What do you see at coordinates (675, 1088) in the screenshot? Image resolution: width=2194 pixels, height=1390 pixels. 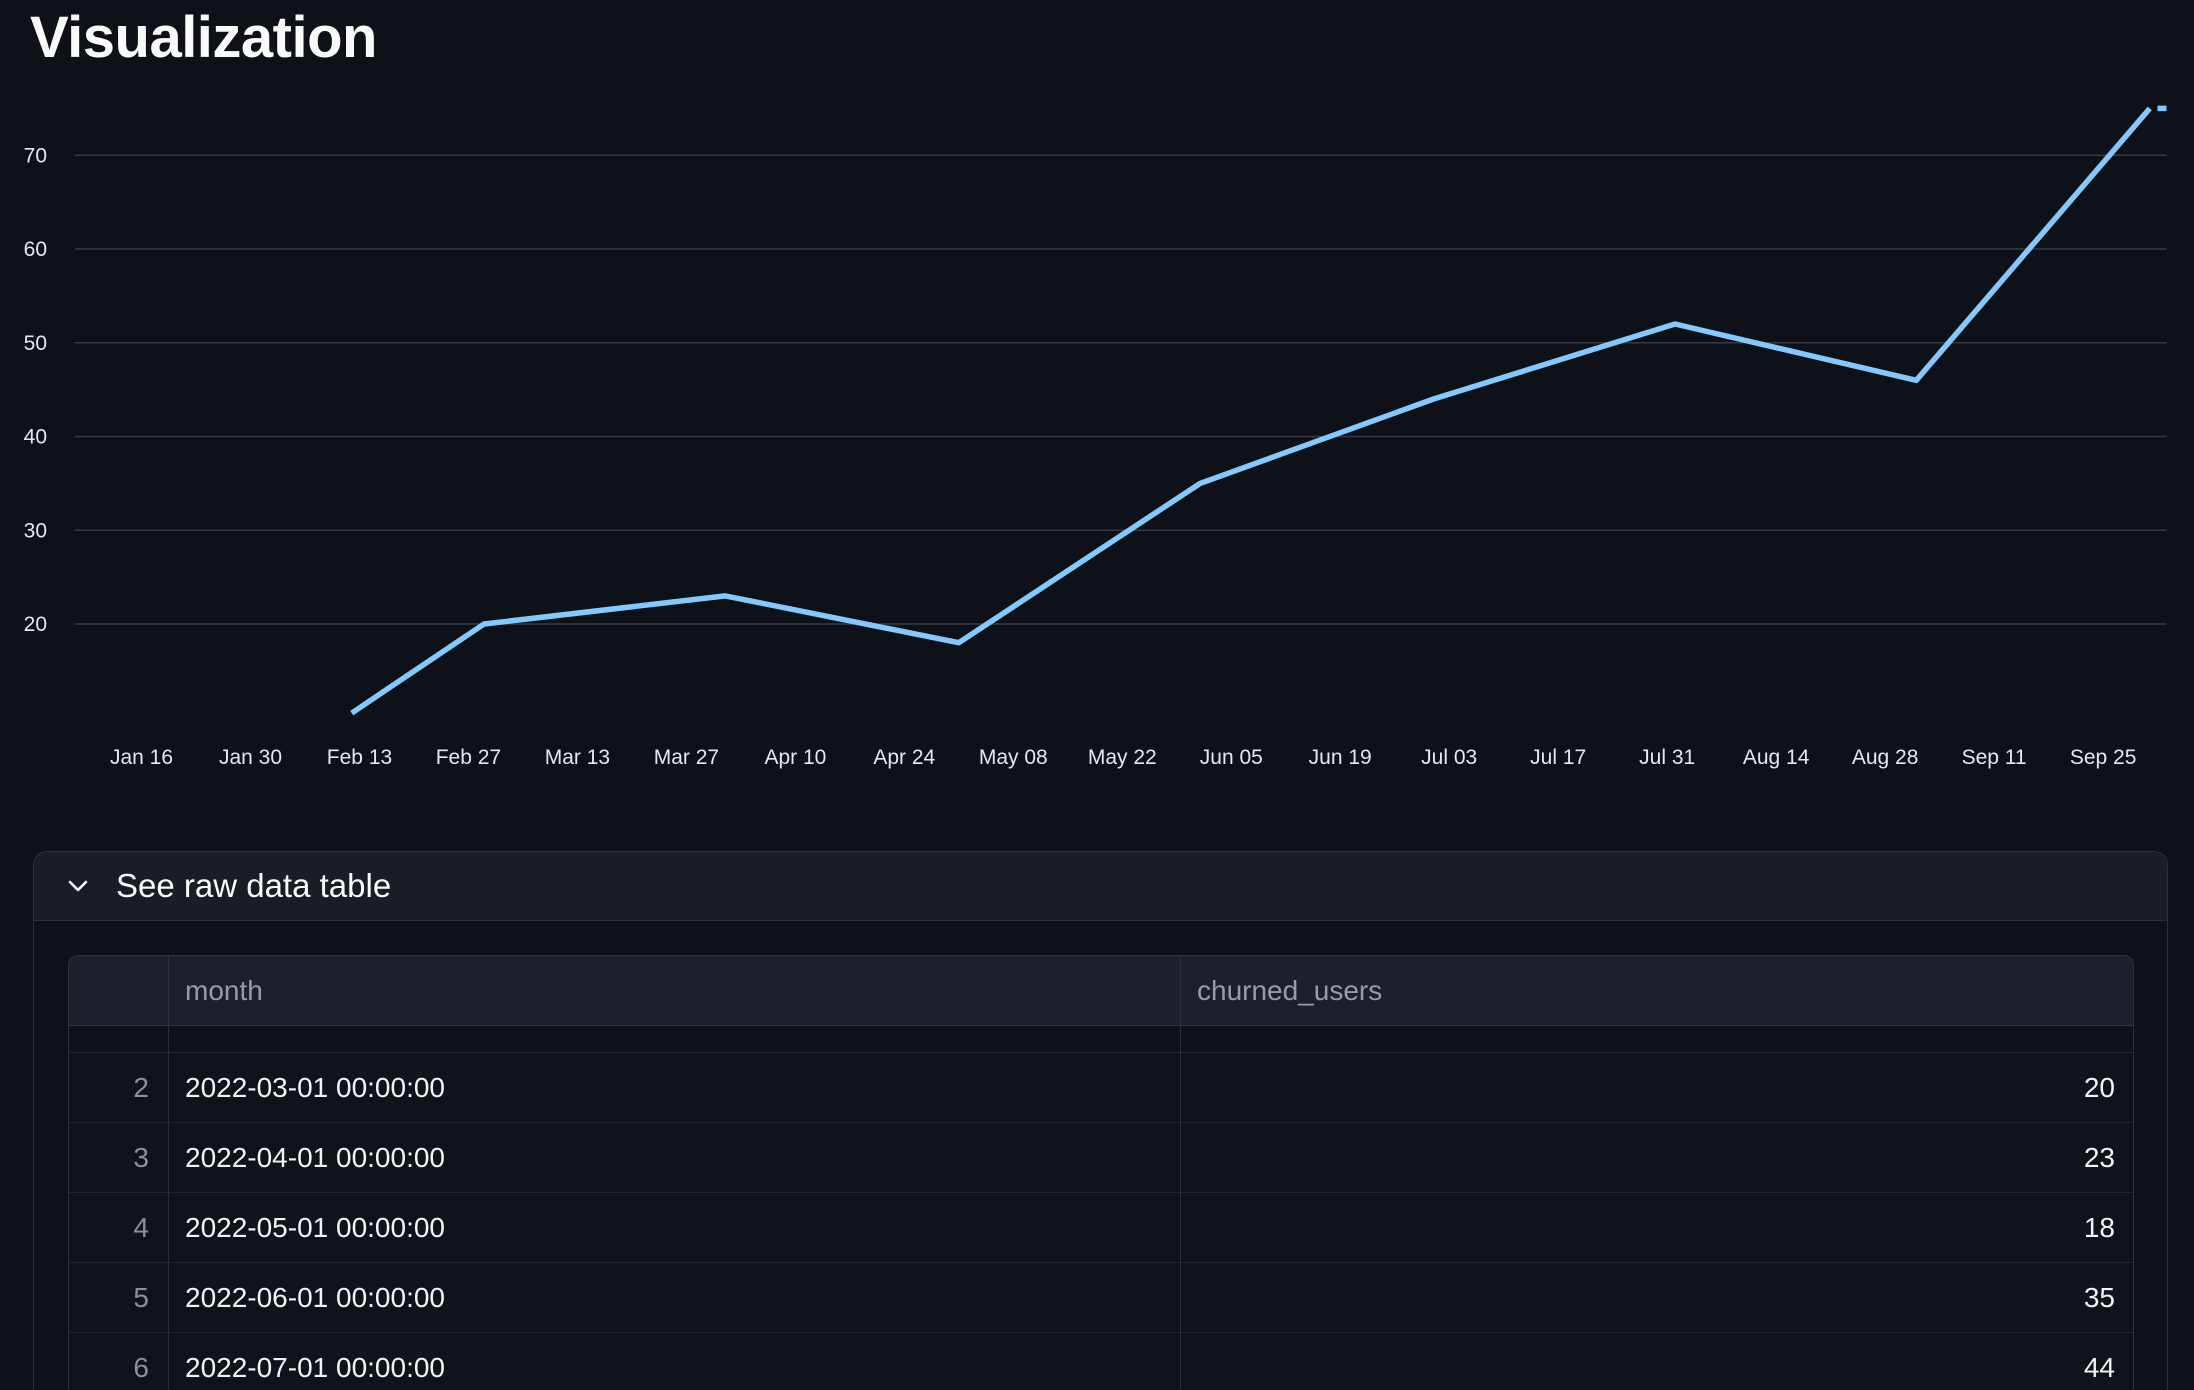 I see `month-cell: 2022-03-01 00:00:00` at bounding box center [675, 1088].